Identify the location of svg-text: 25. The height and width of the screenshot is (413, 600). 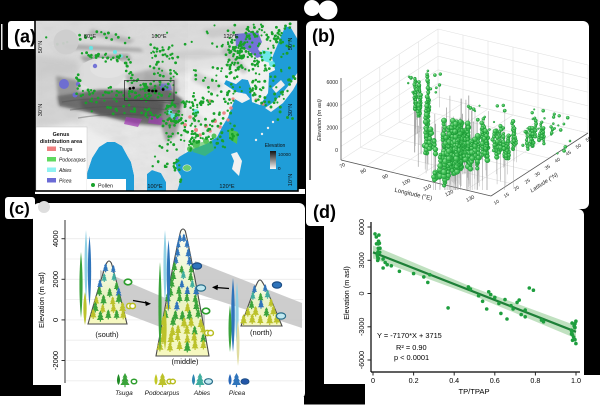
(528, 182).